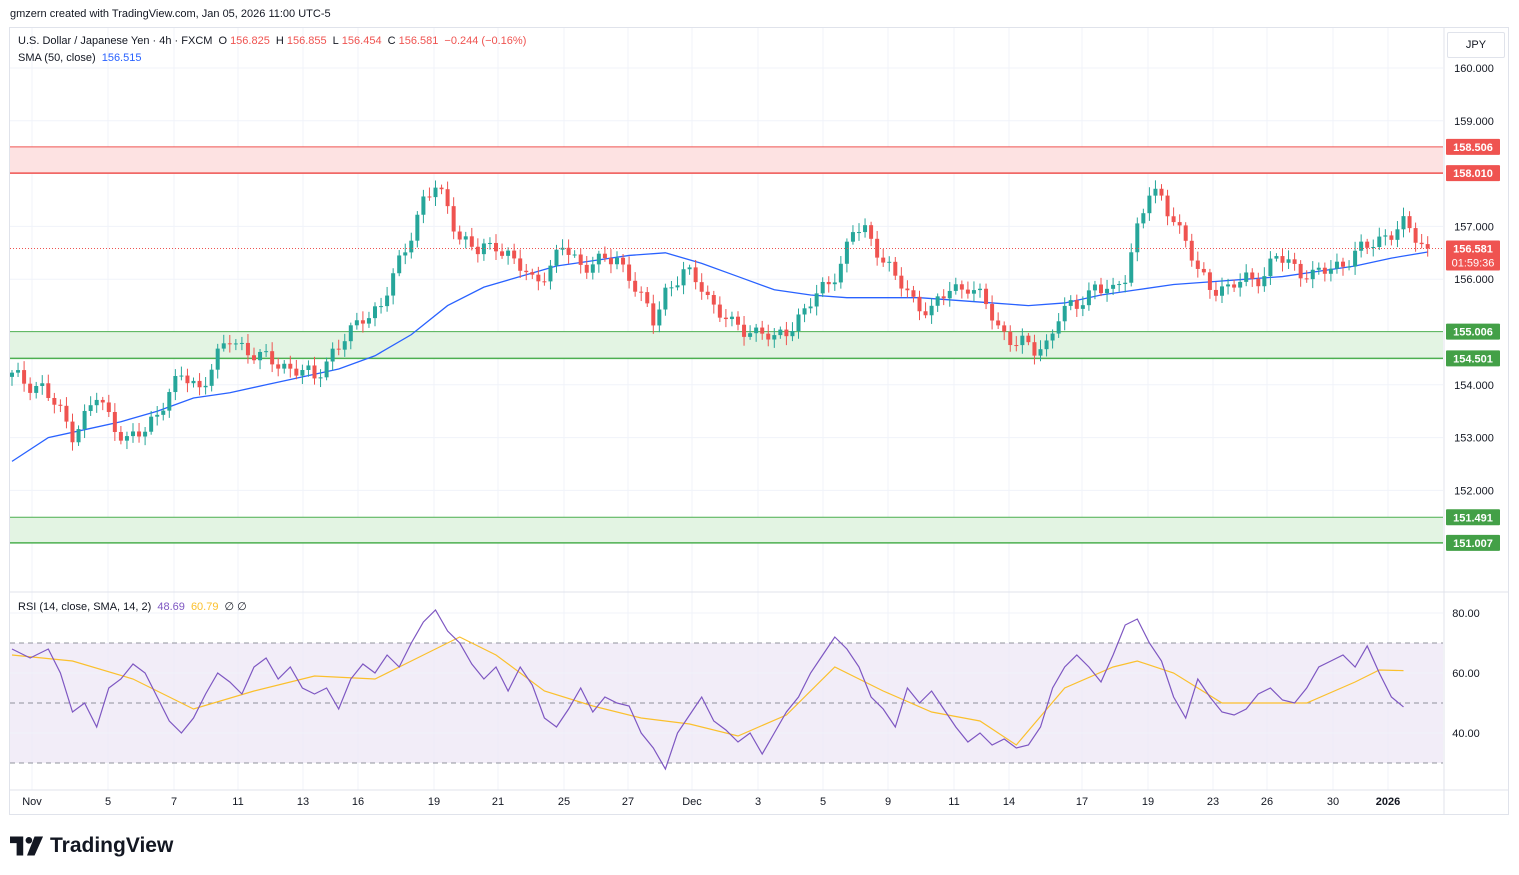 This screenshot has width=1519, height=875. I want to click on zone-price-label: 151.491, so click(1473, 518).